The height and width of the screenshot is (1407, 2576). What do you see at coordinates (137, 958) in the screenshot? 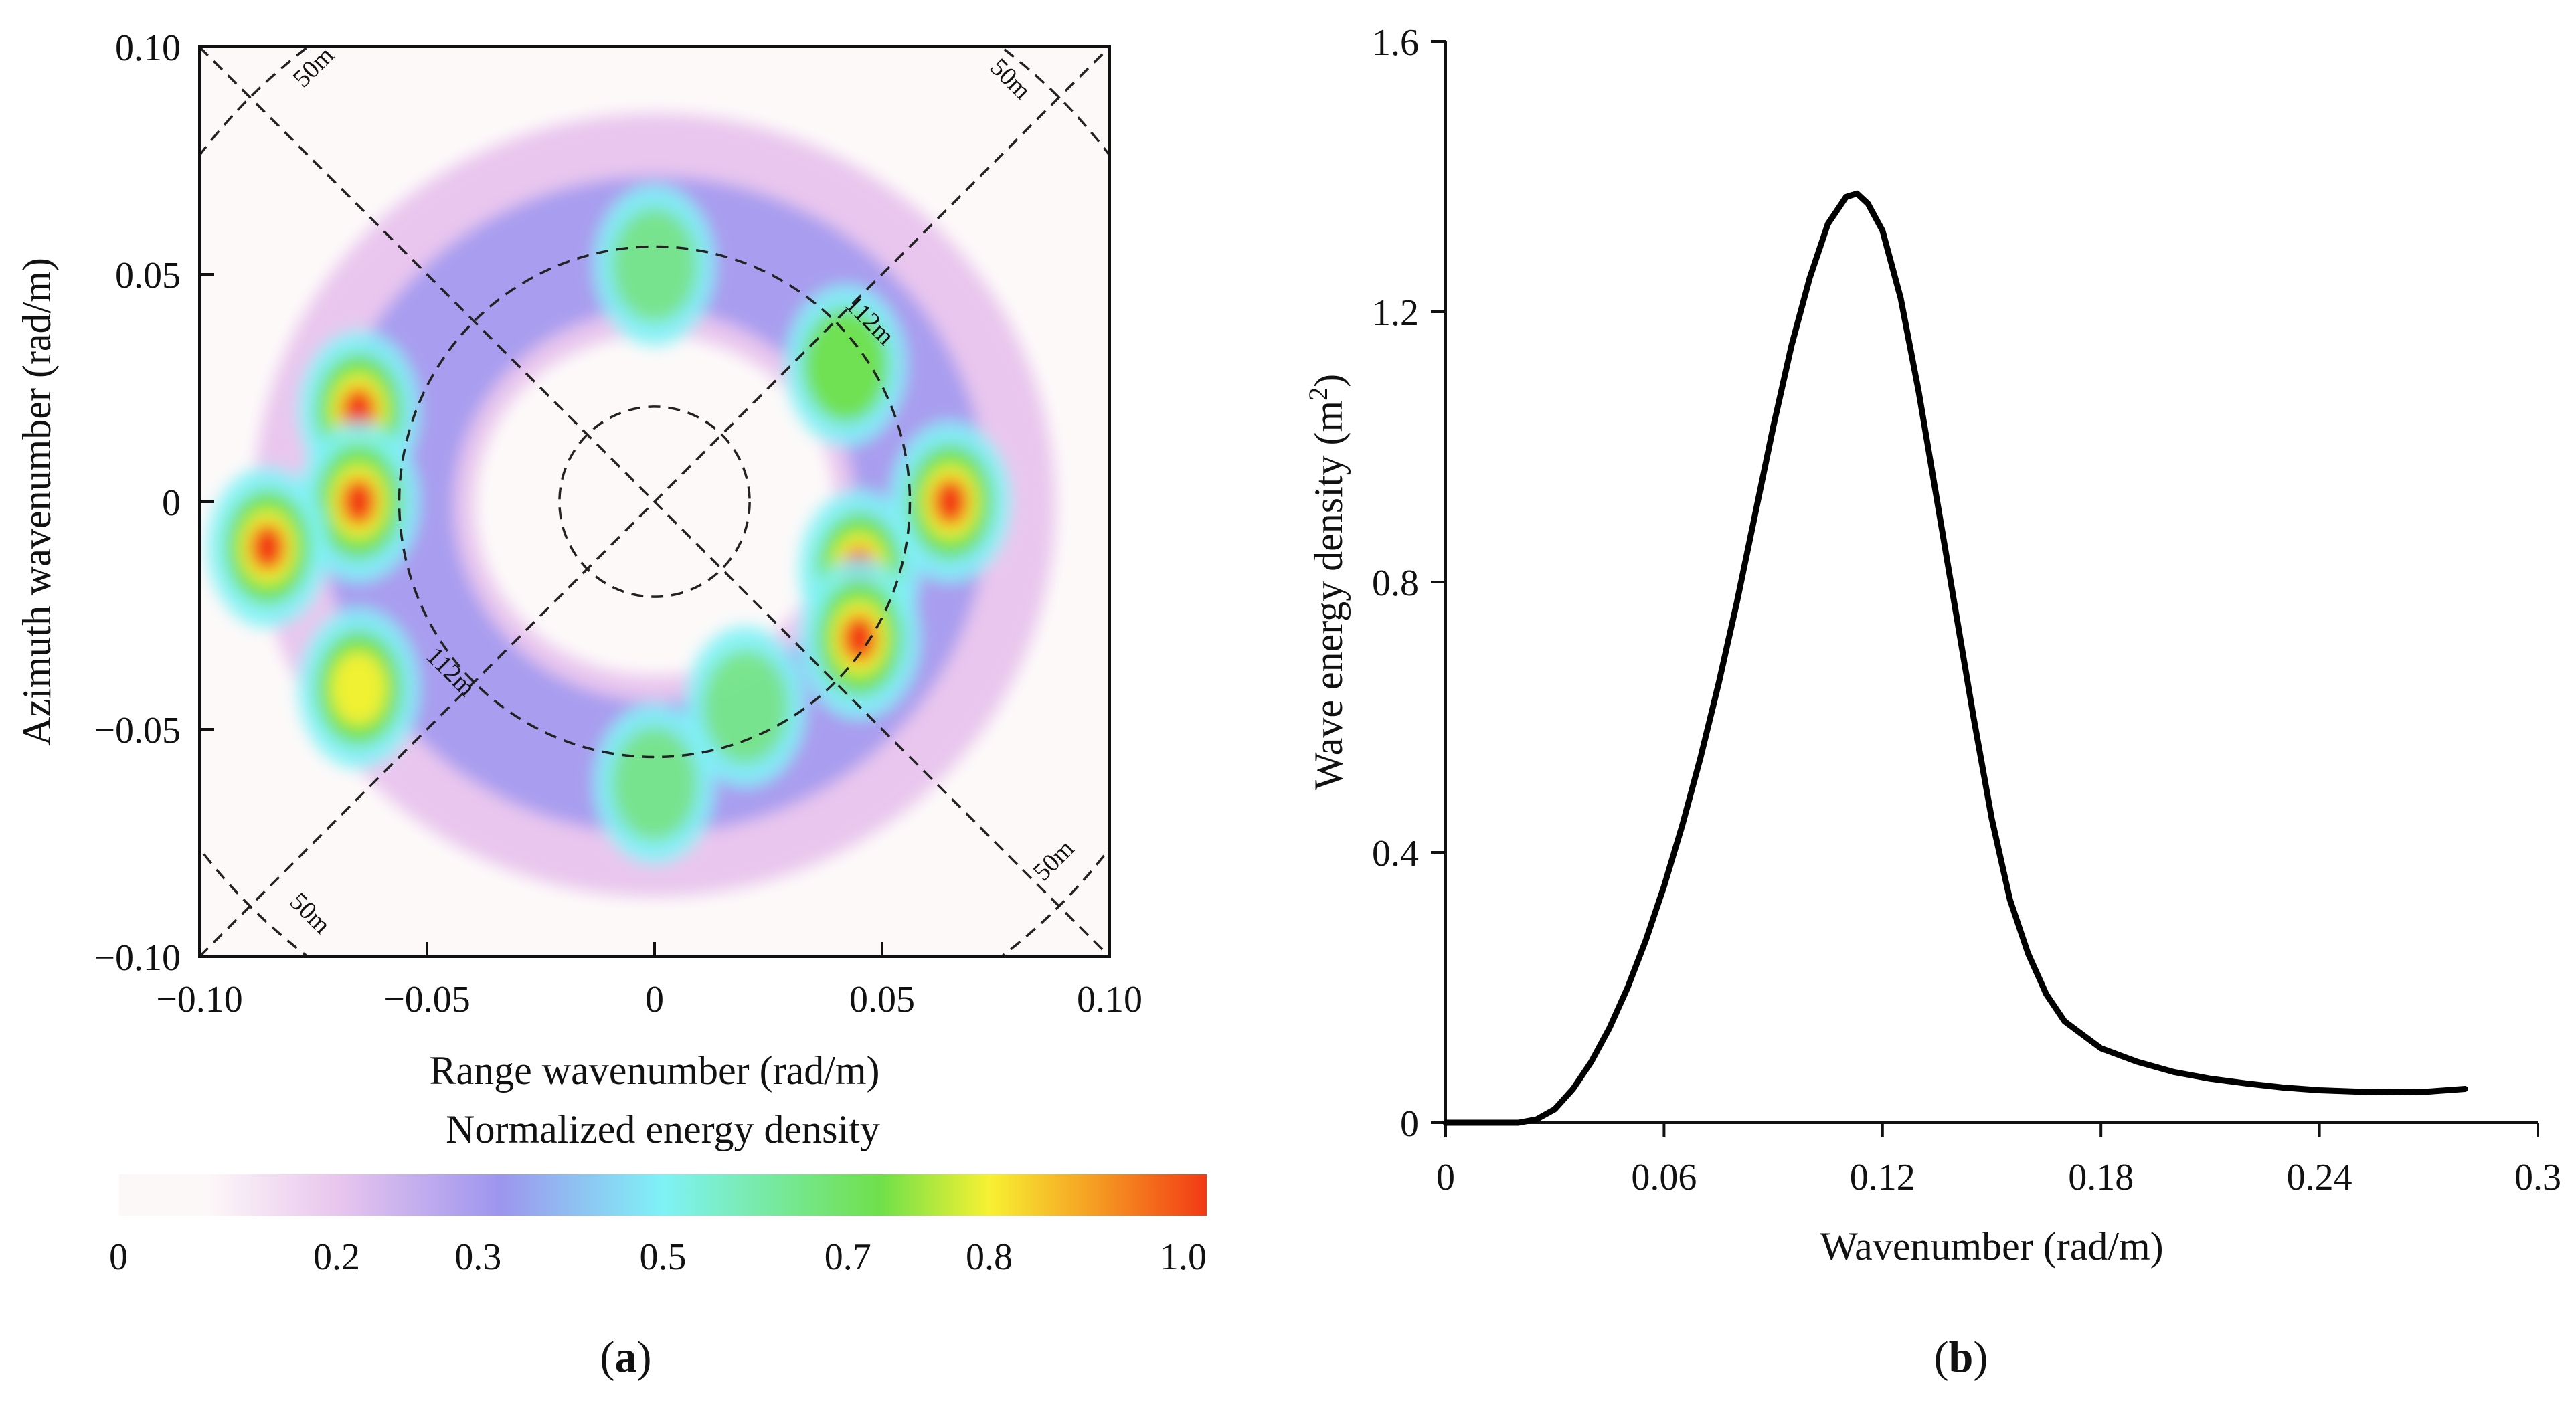
I see `y-tick-label-a-0: −0.10` at bounding box center [137, 958].